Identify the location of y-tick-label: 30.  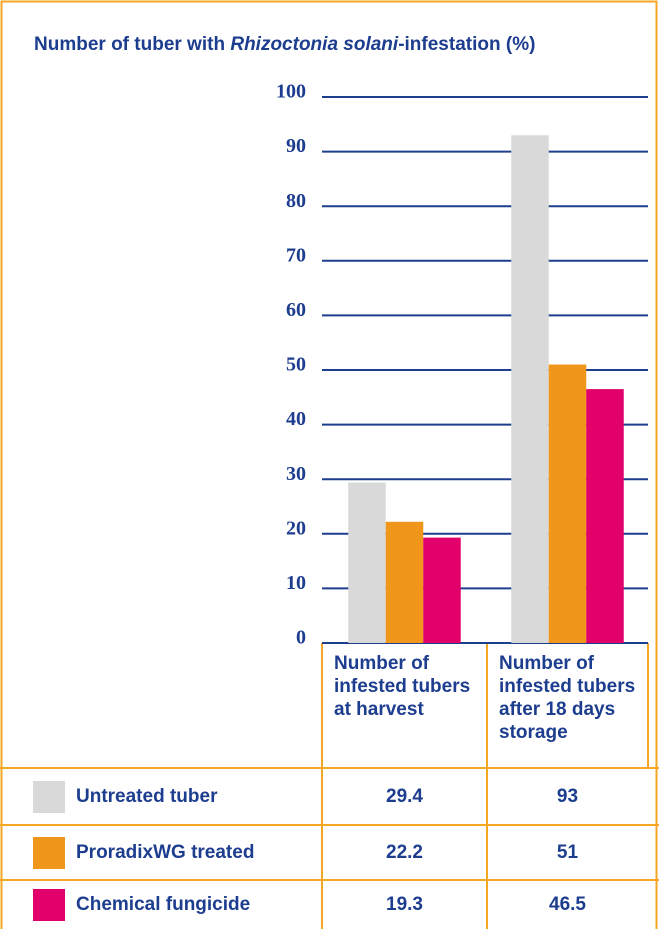
(296, 474).